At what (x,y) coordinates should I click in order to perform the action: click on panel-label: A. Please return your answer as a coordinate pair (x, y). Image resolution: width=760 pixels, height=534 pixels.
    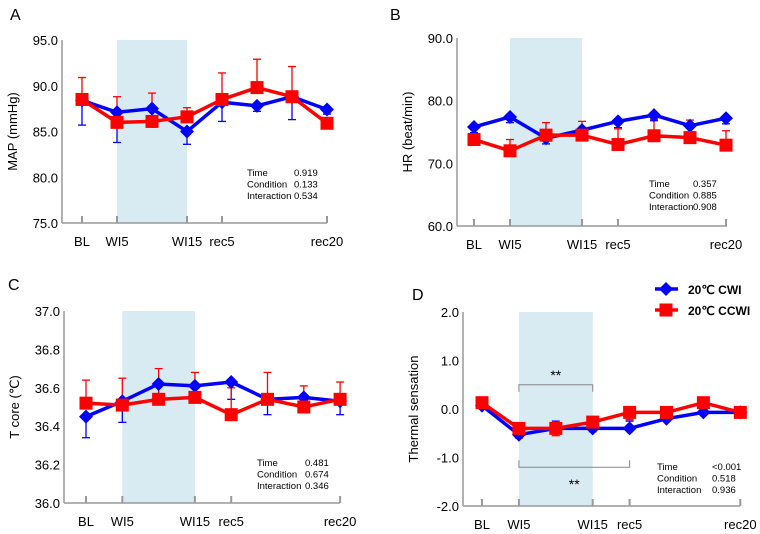
    Looking at the image, I should click on (15, 15).